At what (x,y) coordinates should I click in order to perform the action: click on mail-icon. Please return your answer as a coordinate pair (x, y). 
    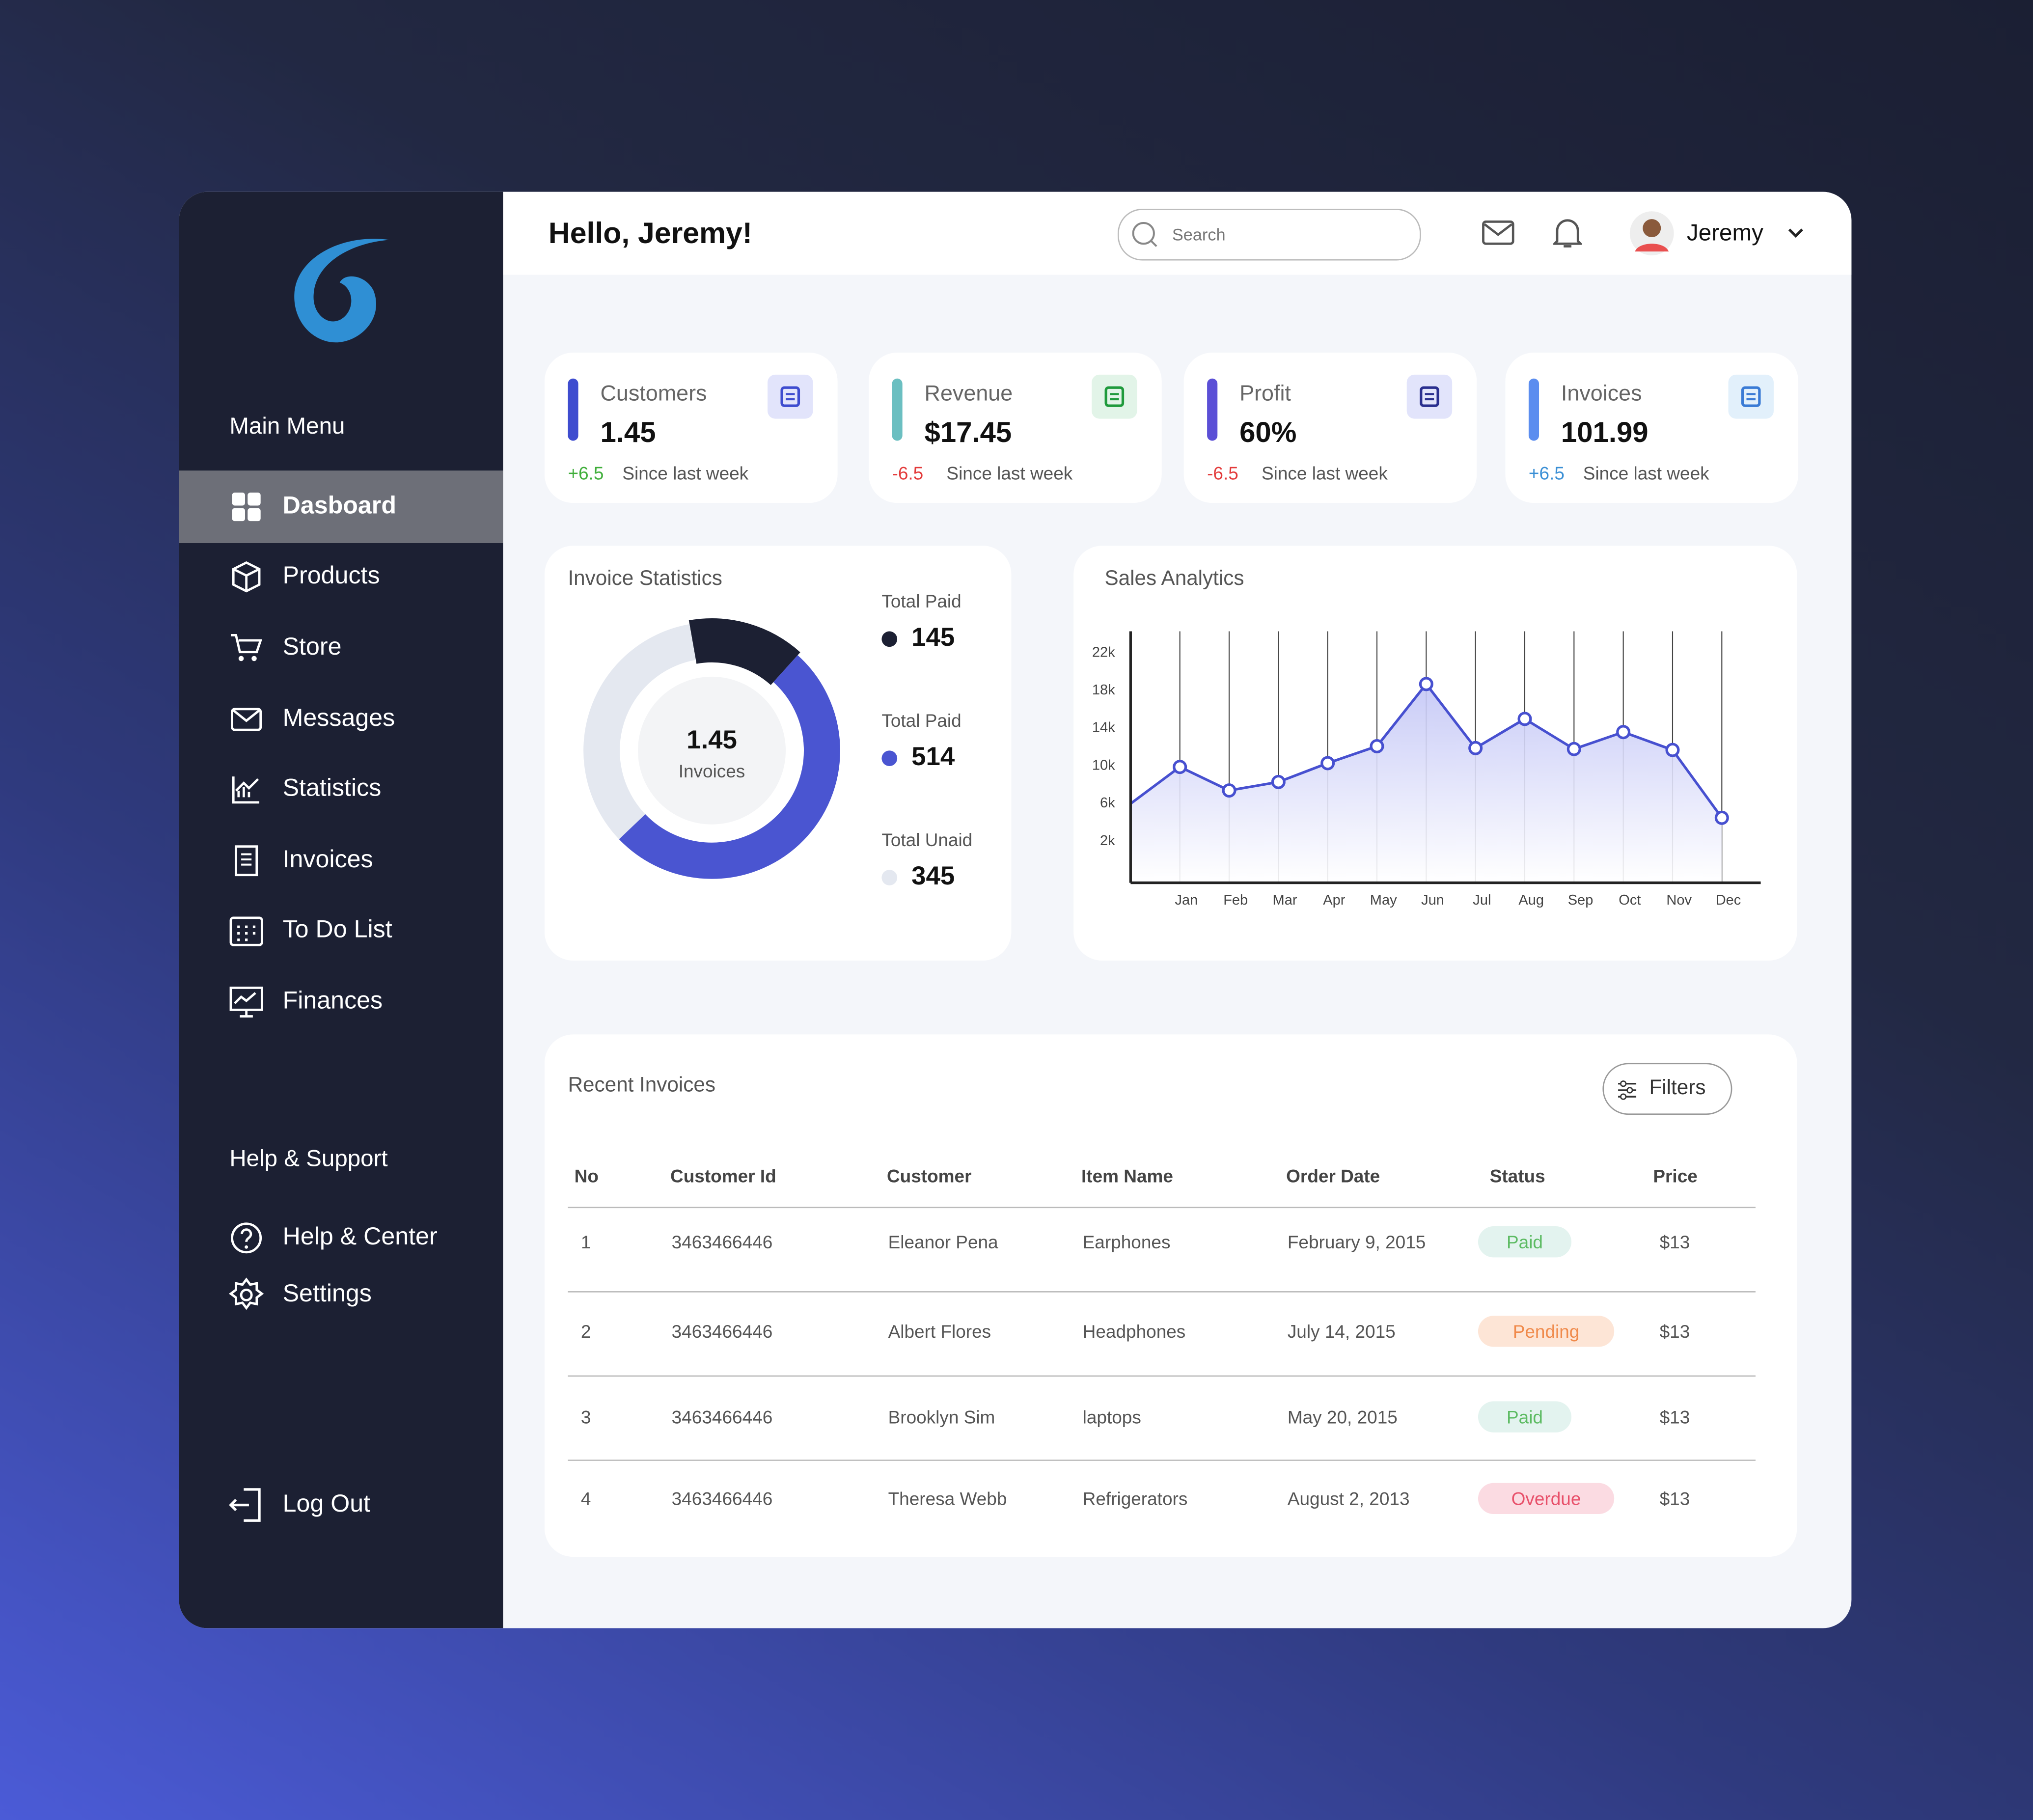
    Looking at the image, I should click on (1499, 233).